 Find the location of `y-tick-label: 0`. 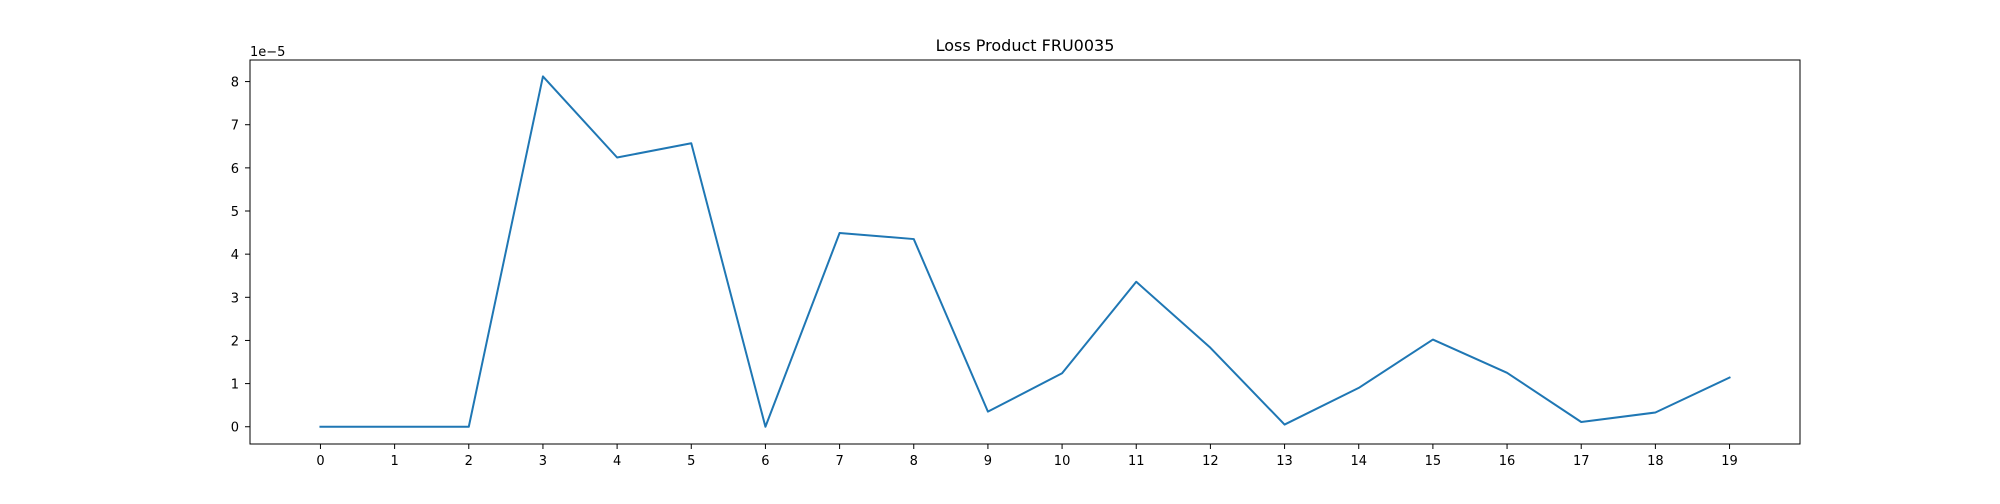

y-tick-label: 0 is located at coordinates (235, 428).